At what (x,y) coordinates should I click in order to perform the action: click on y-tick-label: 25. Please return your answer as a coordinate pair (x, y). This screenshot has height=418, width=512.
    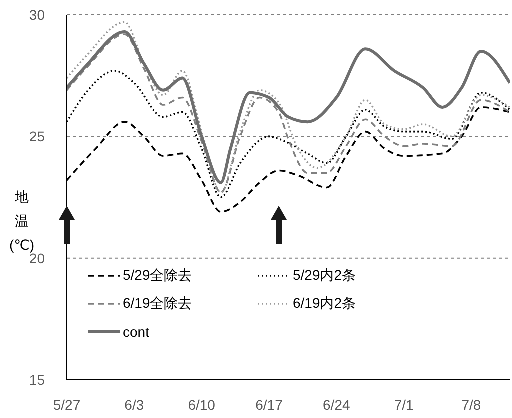
    Looking at the image, I should click on (37, 136).